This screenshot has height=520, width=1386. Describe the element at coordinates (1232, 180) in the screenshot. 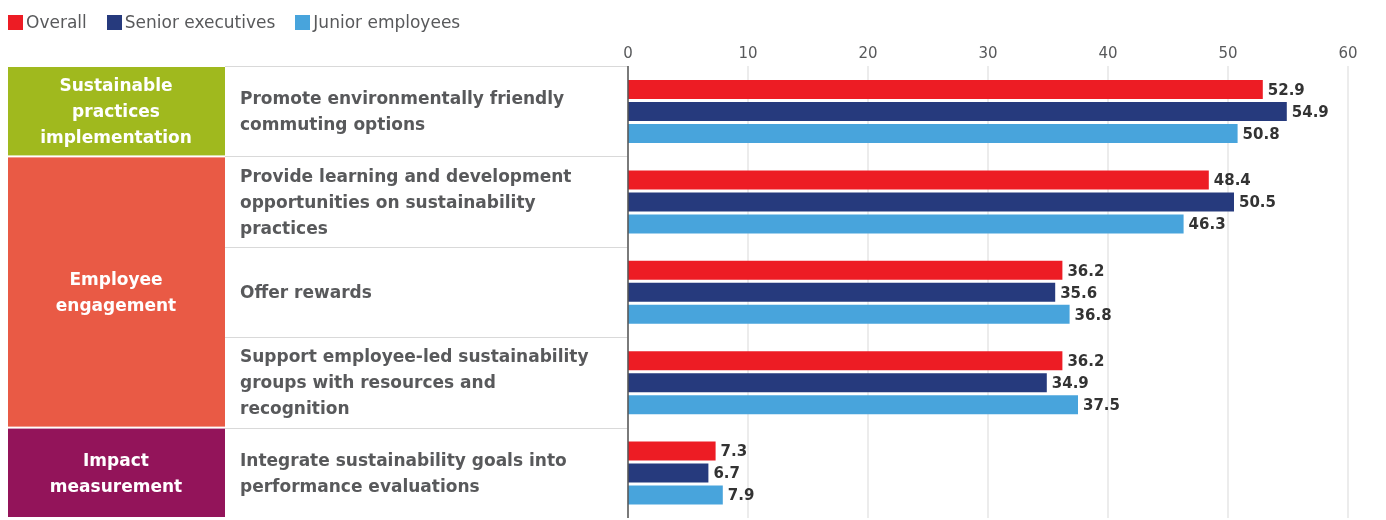

I see `data-label: 48.4` at that location.